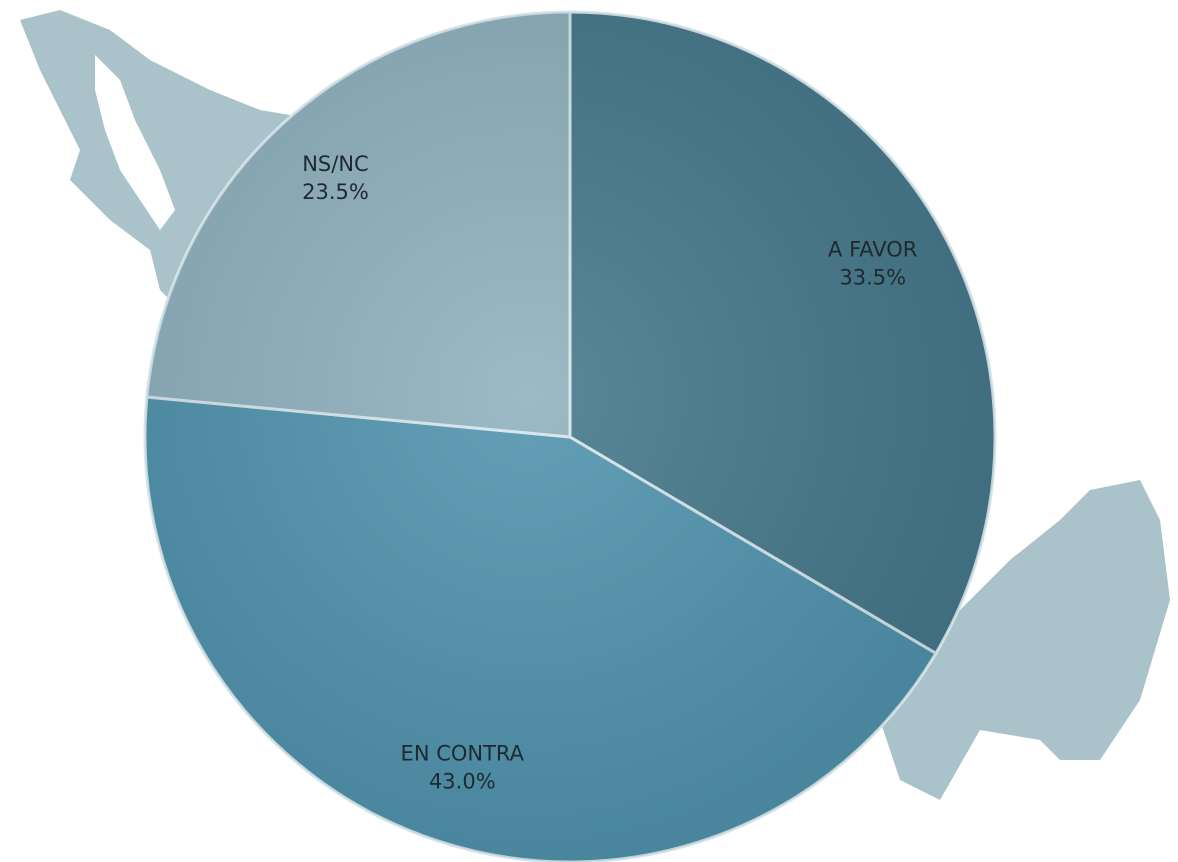 The width and height of the screenshot is (1178, 862). Describe the element at coordinates (335, 164) in the screenshot. I see `slice-category-label: NS/NC` at that location.